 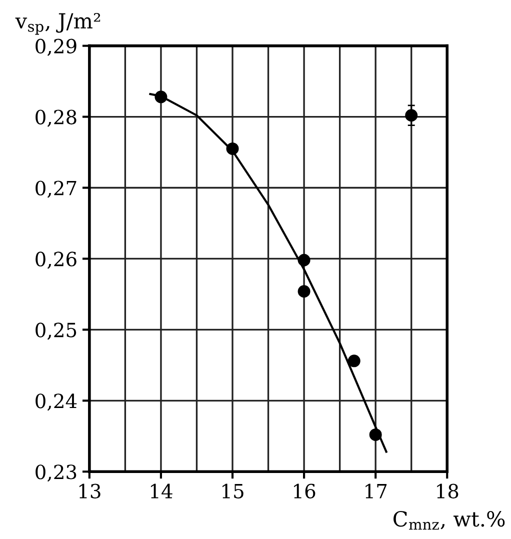 I want to click on y-tick-label: 0,25, so click(x=56, y=331).